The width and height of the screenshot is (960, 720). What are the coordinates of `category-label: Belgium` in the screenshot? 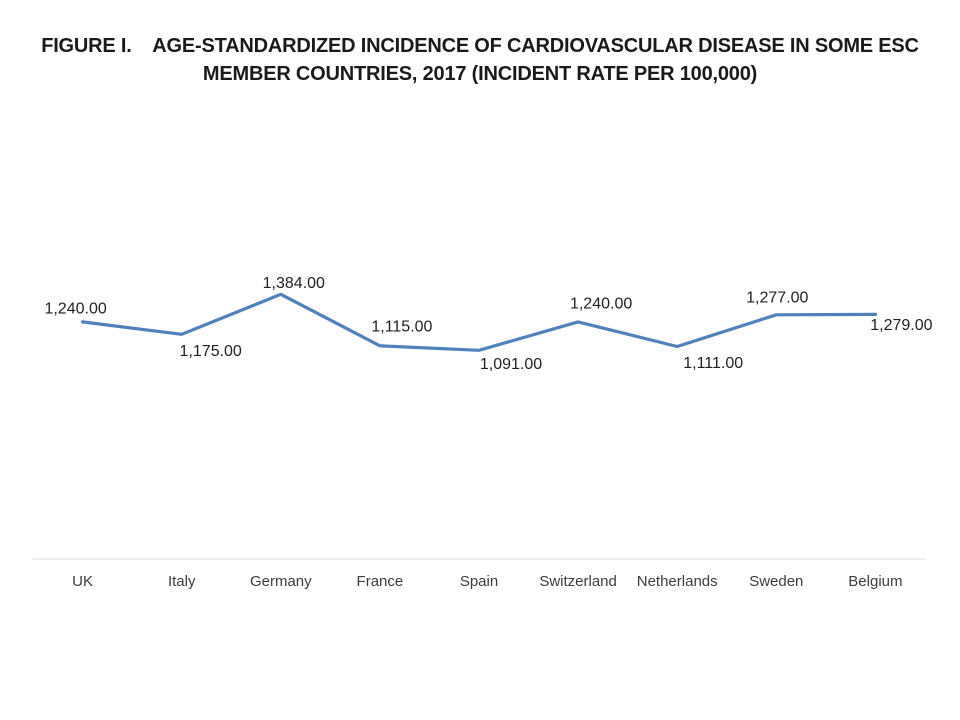 It's located at (875, 581).